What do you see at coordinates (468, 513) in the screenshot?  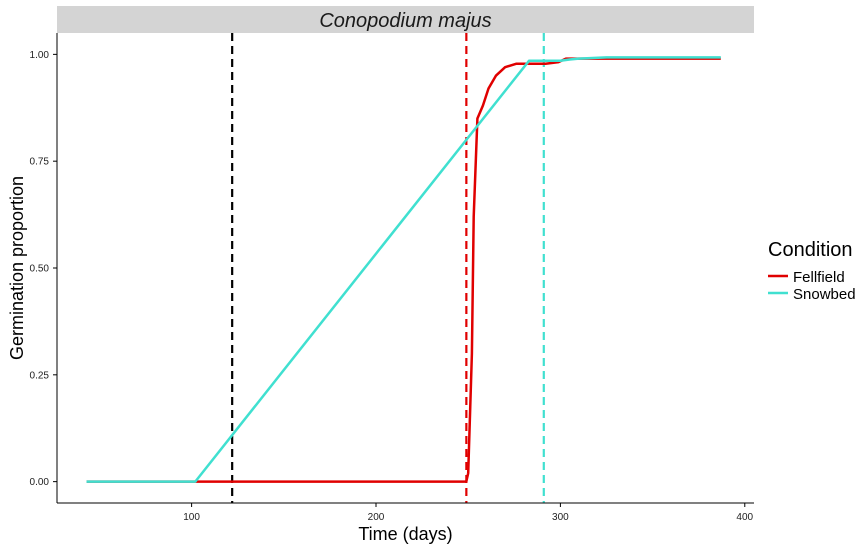 I see `x-axis-ticks: 100 200 300 400` at bounding box center [468, 513].